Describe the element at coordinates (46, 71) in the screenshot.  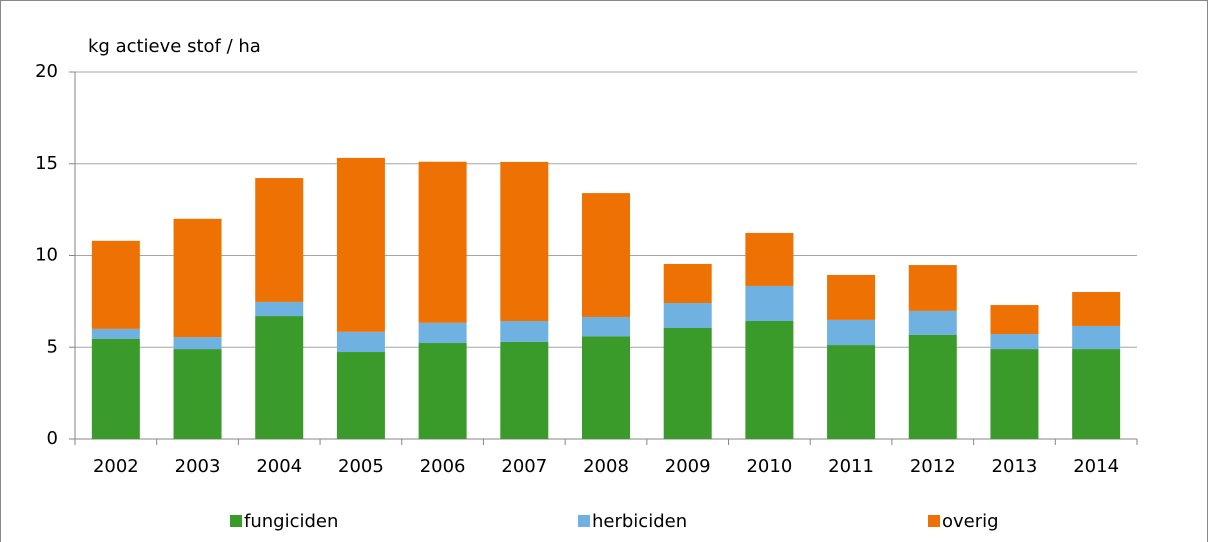
I see `y-tick-label: 20` at that location.